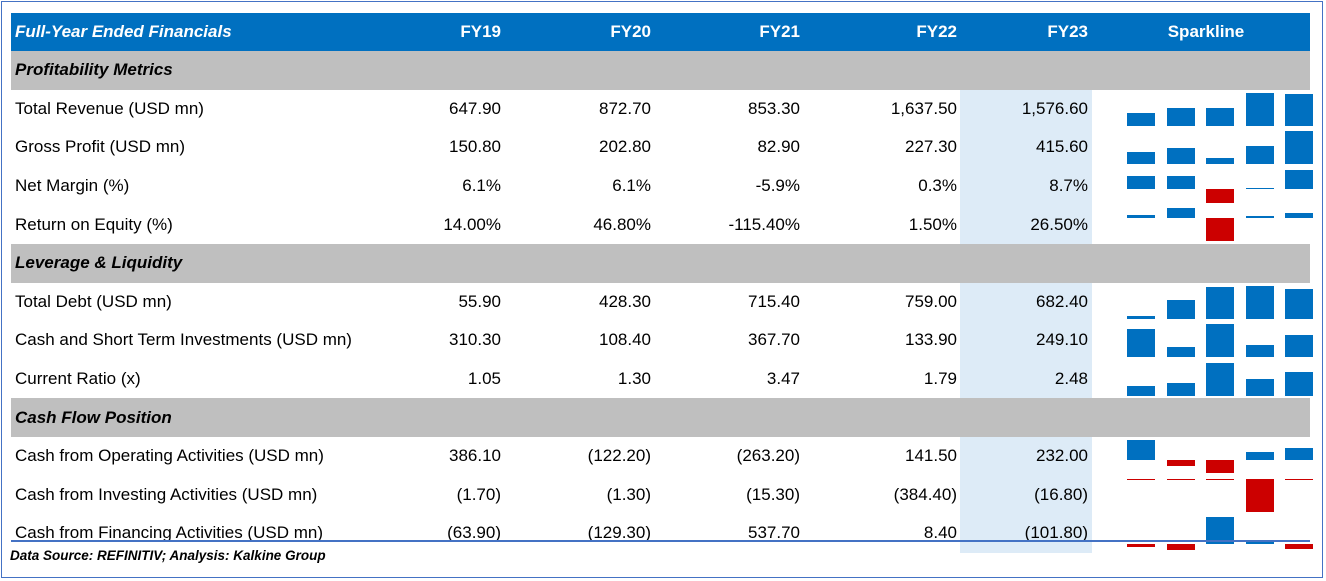 The width and height of the screenshot is (1326, 581). I want to click on value-cell-fy20: 108.40, so click(625, 340).